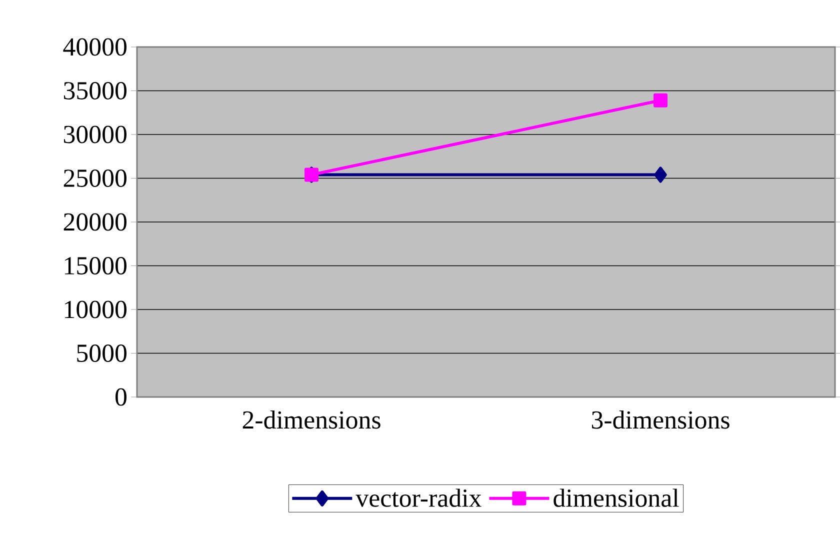 This screenshot has width=840, height=541. Describe the element at coordinates (121, 397) in the screenshot. I see `y-tick-label: 0` at that location.